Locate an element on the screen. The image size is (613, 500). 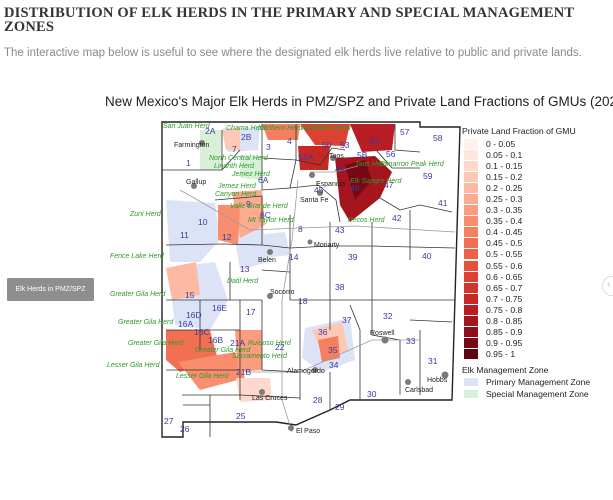
legend-label: 0.25 - 0.3 is located at coordinates (504, 199).